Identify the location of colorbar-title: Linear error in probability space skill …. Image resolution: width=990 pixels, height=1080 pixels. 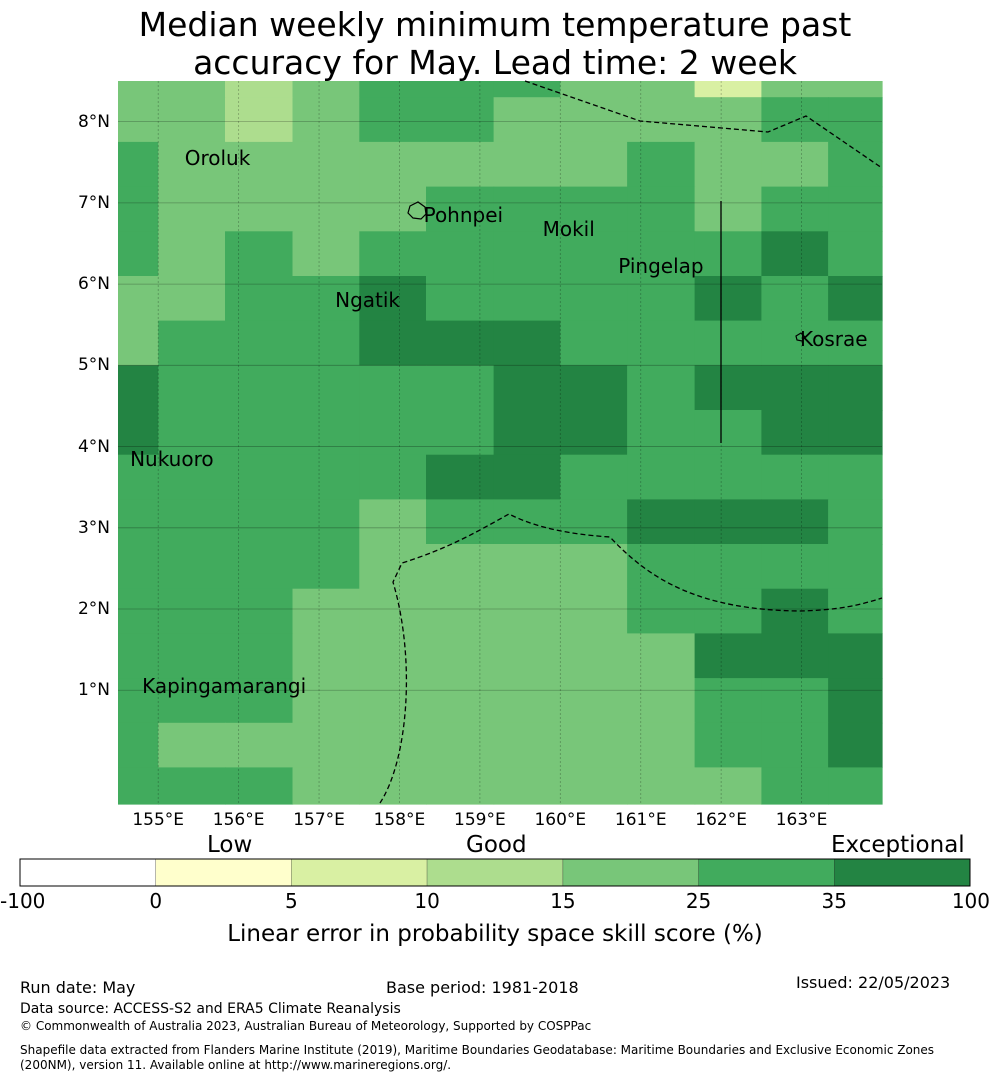
(495, 934).